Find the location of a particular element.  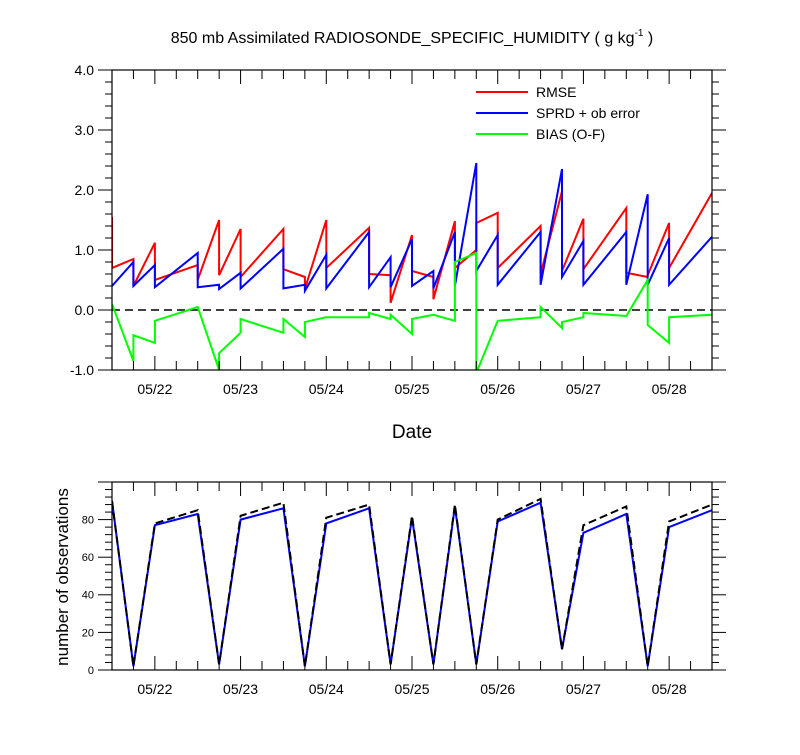

y-tick-label: 0.0 is located at coordinates (85, 310).